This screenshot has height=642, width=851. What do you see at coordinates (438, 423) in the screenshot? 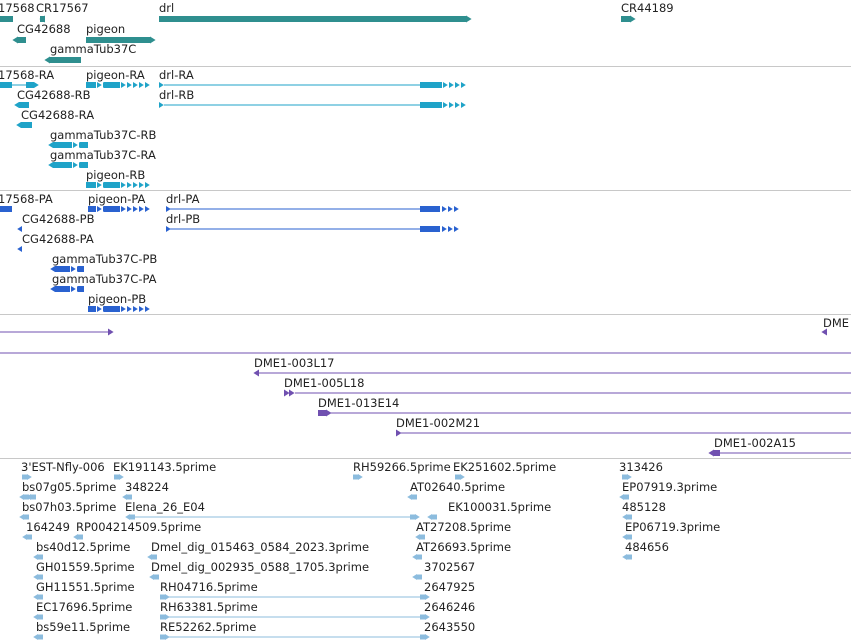
I see `feature-label: DME1-002M21` at bounding box center [438, 423].